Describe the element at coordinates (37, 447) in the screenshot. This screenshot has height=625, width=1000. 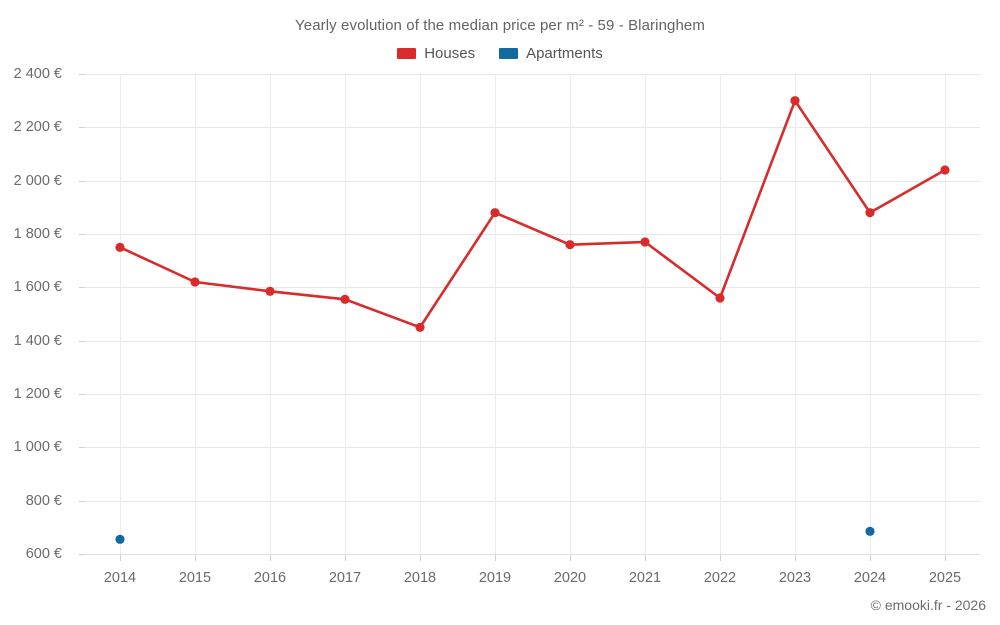
I see `y-axis-label: 1 000 €` at that location.